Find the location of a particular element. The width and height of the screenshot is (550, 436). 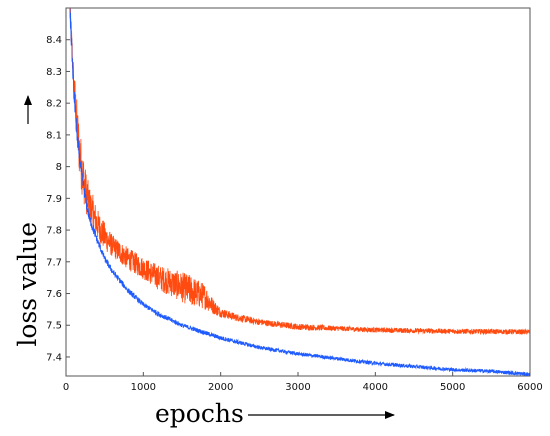

y-tick-label: 8 is located at coordinates (59, 167).